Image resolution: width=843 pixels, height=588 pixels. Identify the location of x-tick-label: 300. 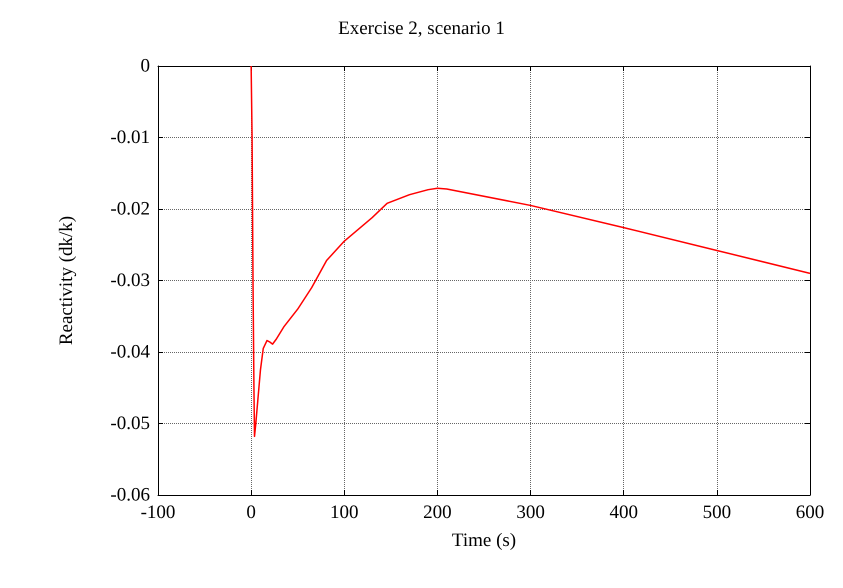
(530, 512).